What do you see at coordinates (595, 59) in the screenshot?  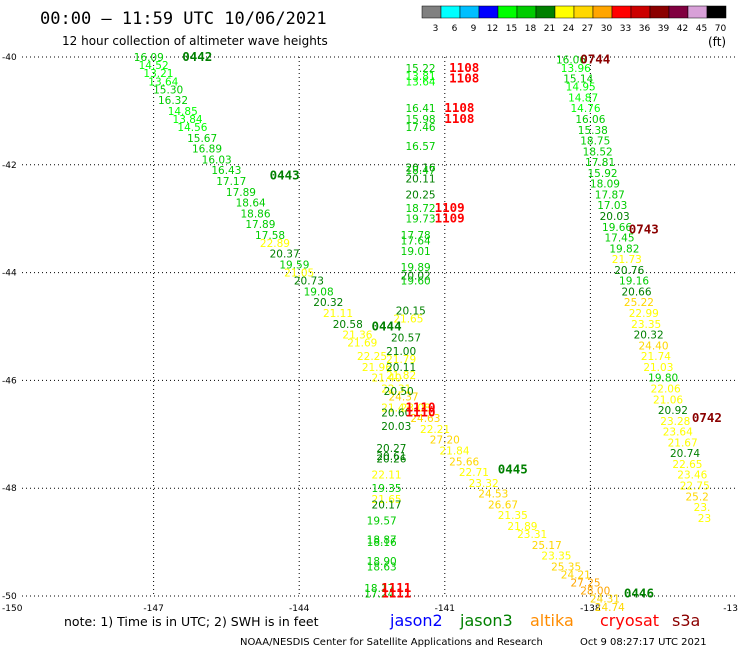 I see `time-label: 0744` at bounding box center [595, 59].